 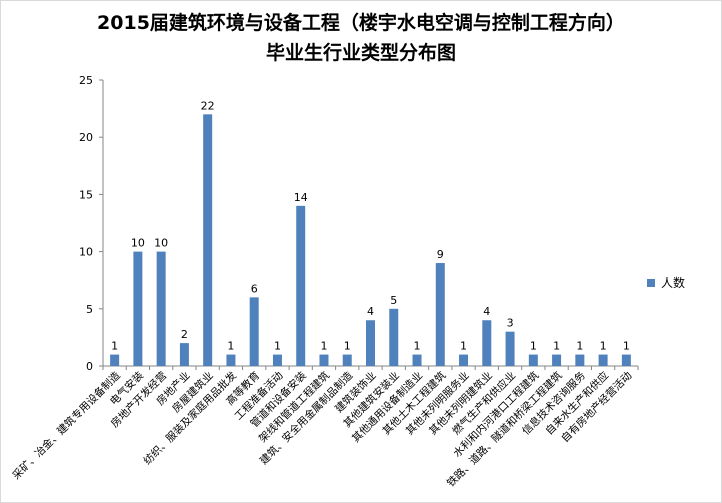 I want to click on y-tick-label: 20, so click(x=86, y=137).